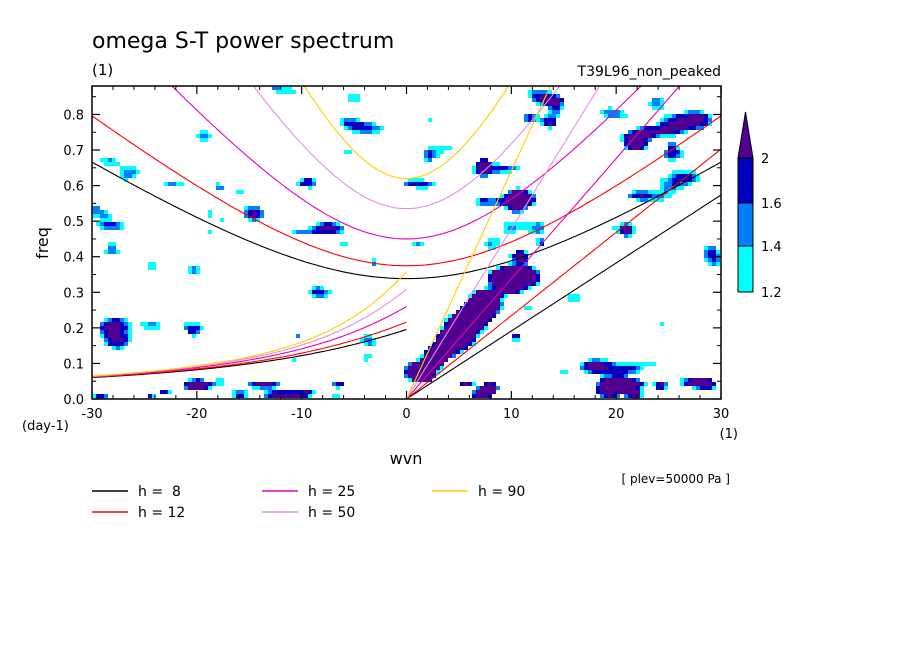 The image size is (904, 654). What do you see at coordinates (503, 242) in the screenshot?
I see `kelvin-curve-h50` at bounding box center [503, 242].